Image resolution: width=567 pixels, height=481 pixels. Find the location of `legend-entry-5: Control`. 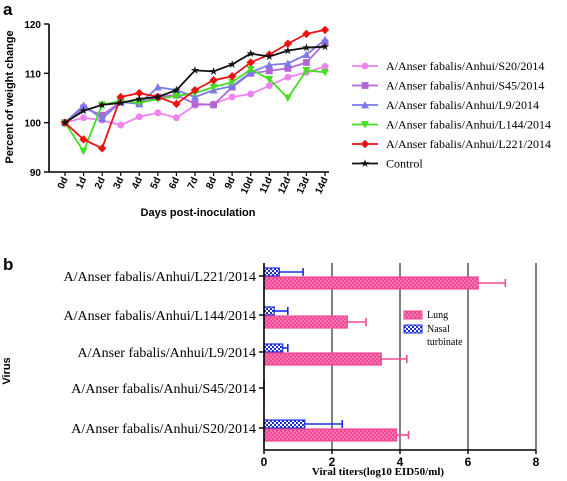

legend-entry-5: Control is located at coordinates (387, 164).